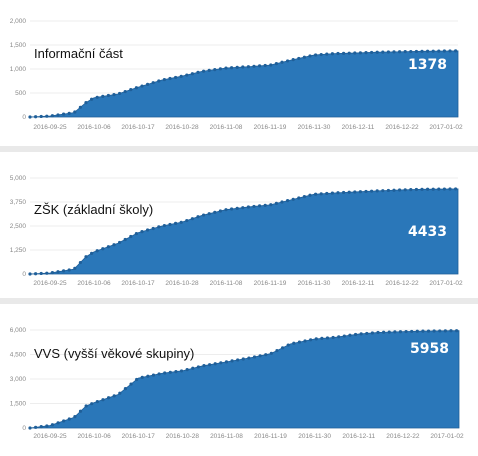 This screenshot has height=456, width=478. Describe the element at coordinates (427, 232) in the screenshot. I see `chart-2-total: 4433` at that location.